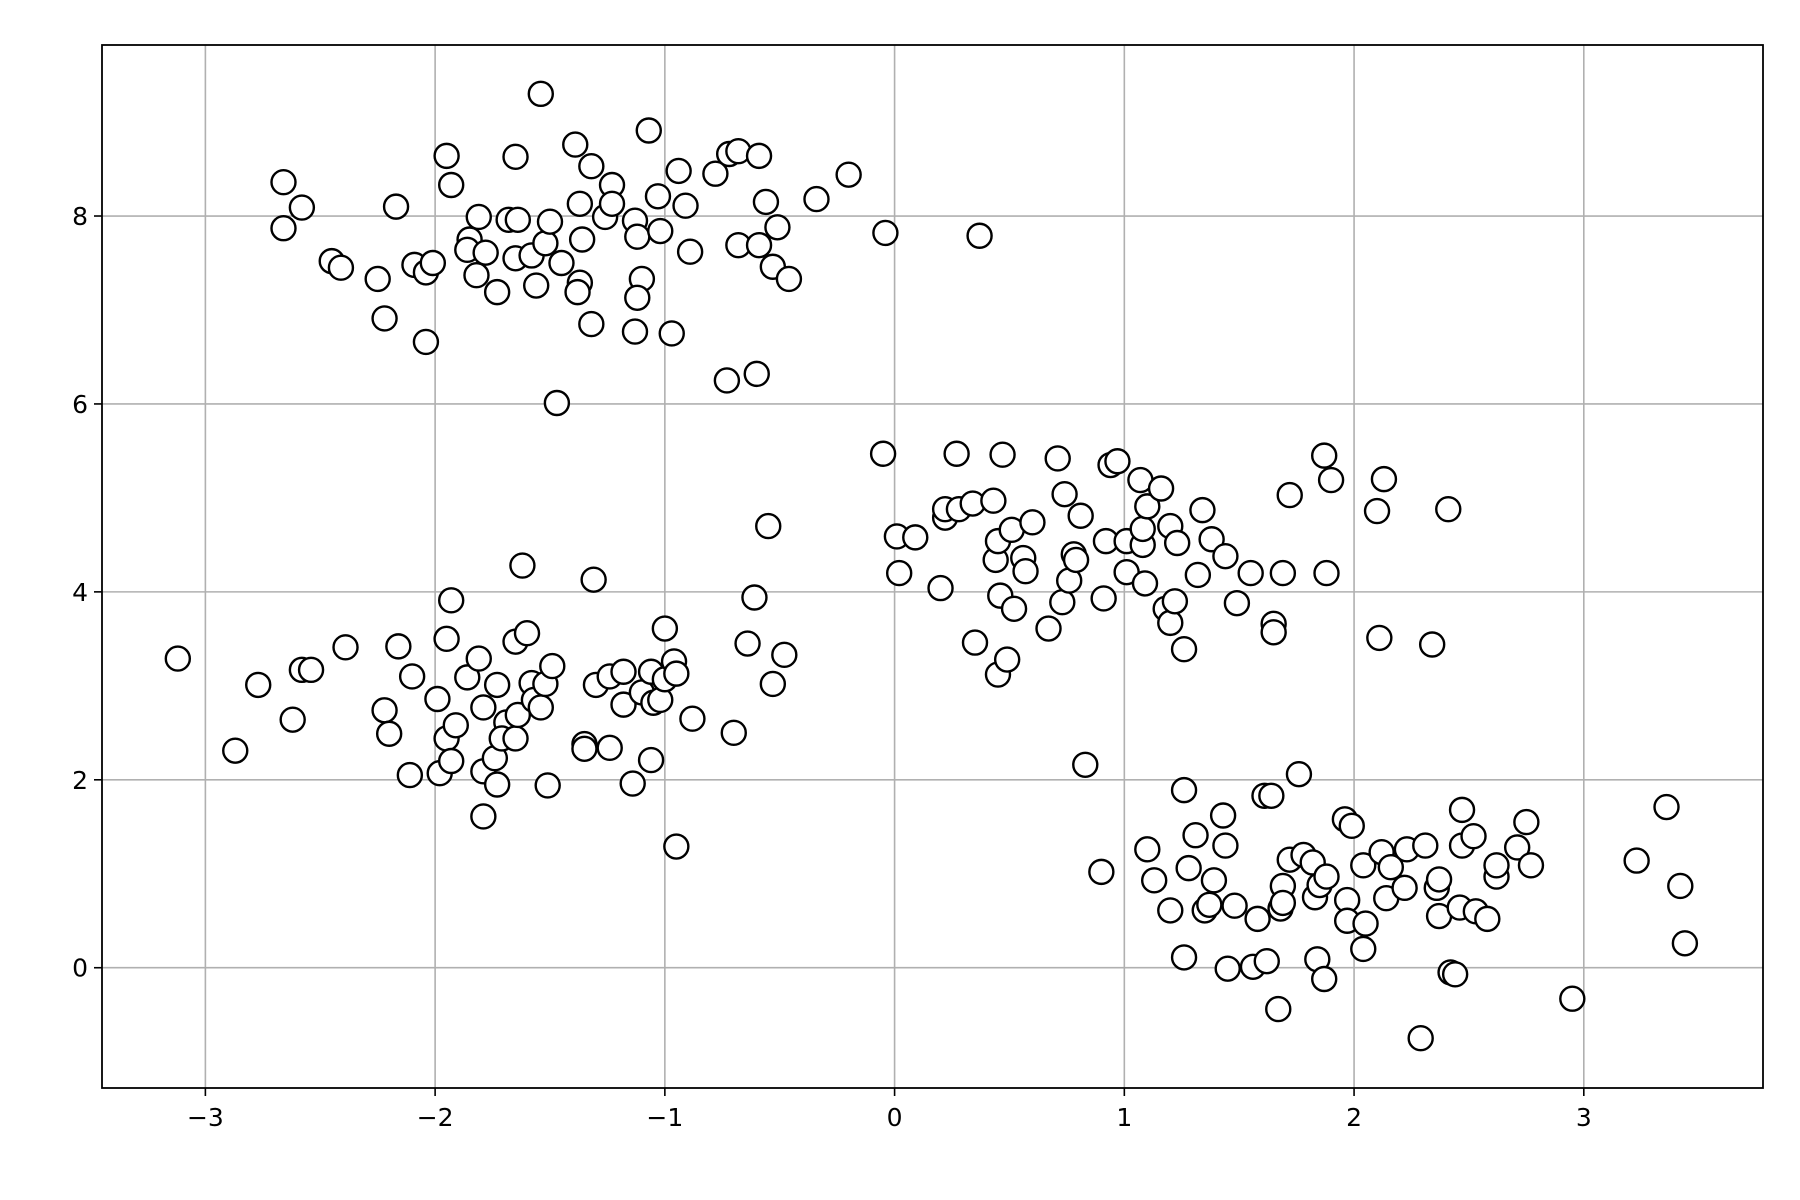  I want to click on x-tick-label: 1, so click(1124, 1117).